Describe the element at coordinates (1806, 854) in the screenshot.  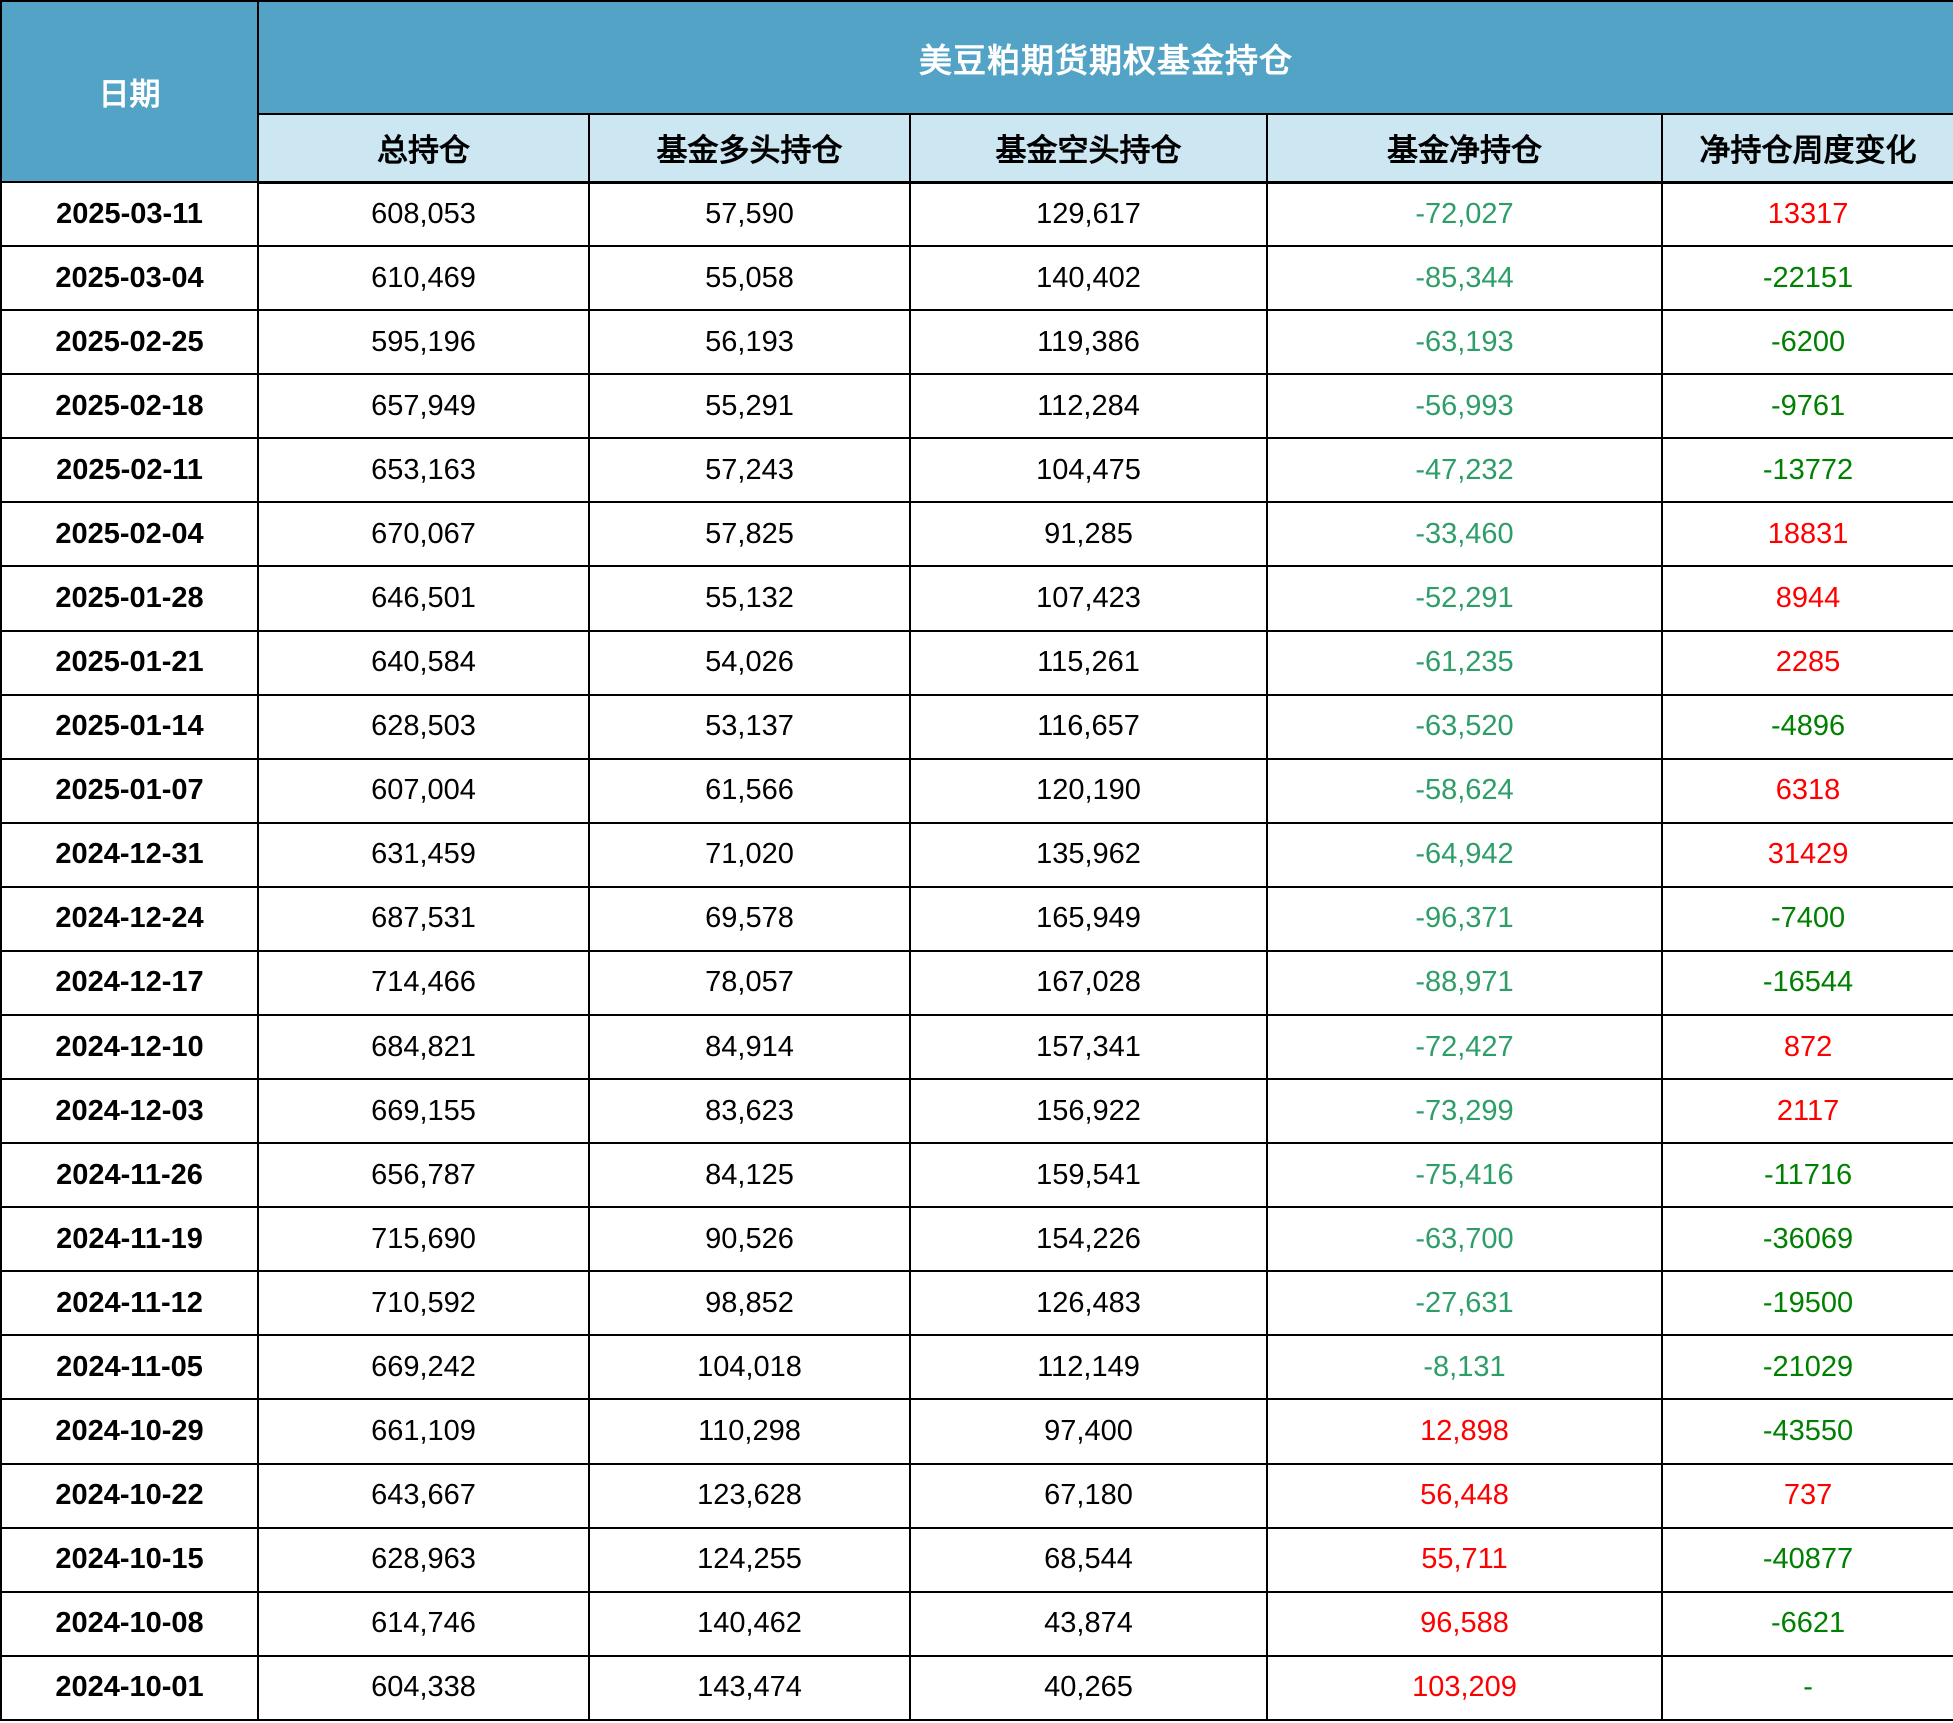
I see `net-weekly-change-cell: 31429` at that location.